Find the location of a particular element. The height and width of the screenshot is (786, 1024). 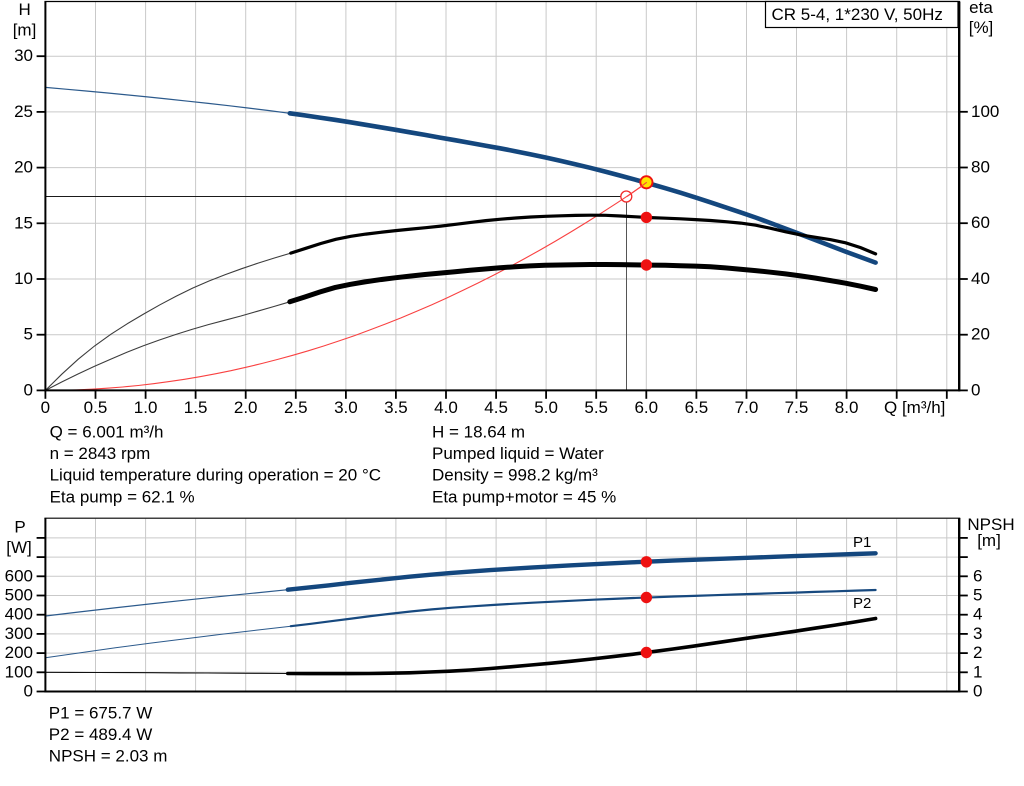

svg-text: Pumped liquid = Water is located at coordinates (518, 453).